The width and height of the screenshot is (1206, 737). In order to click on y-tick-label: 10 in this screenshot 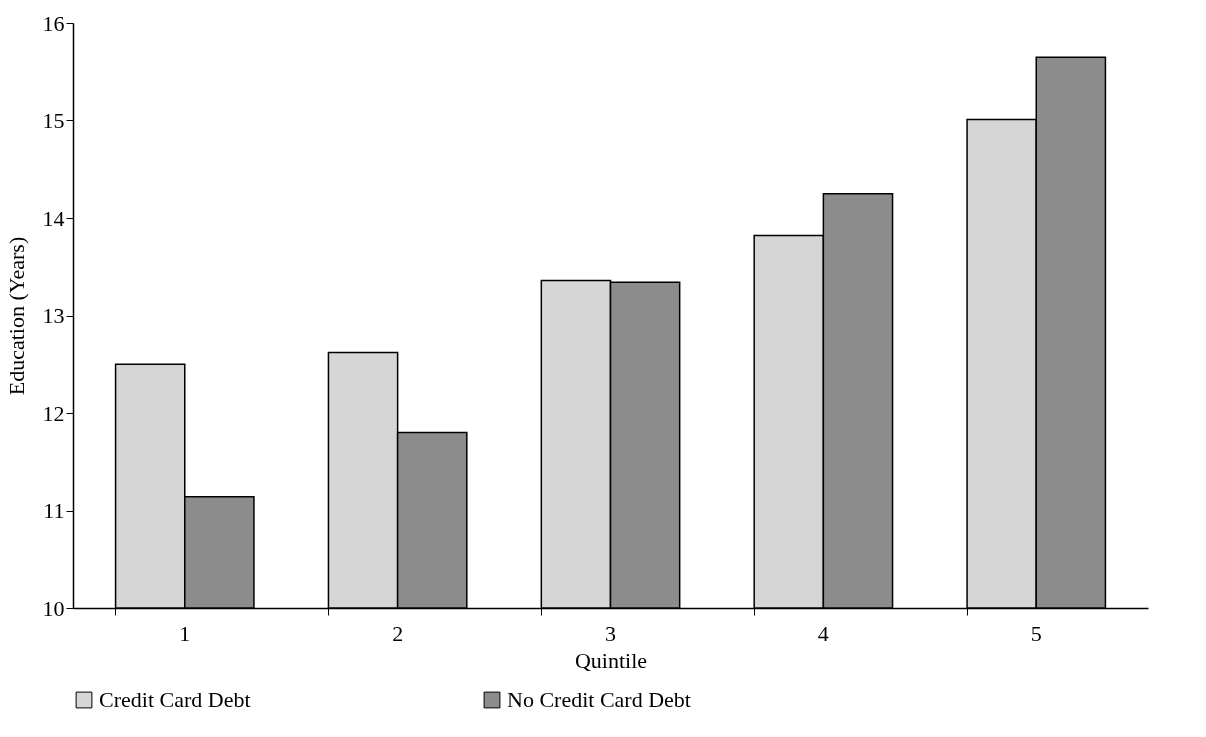, I will do `click(53, 608)`.